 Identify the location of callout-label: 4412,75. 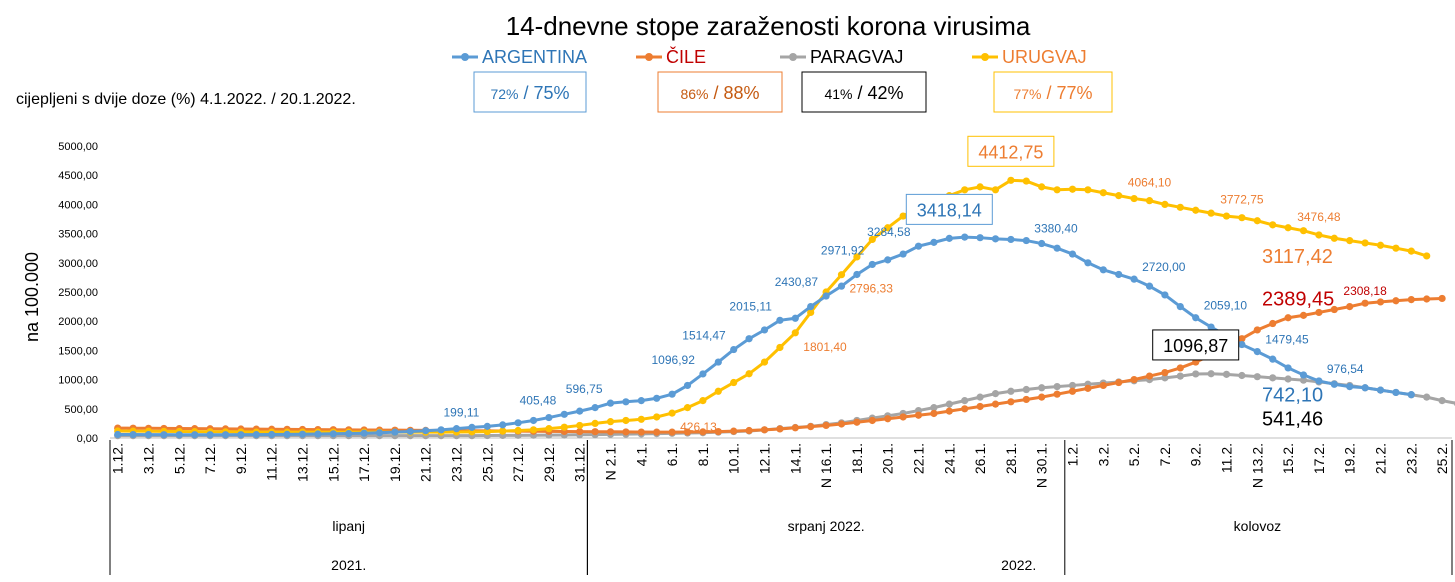
(1010, 152).